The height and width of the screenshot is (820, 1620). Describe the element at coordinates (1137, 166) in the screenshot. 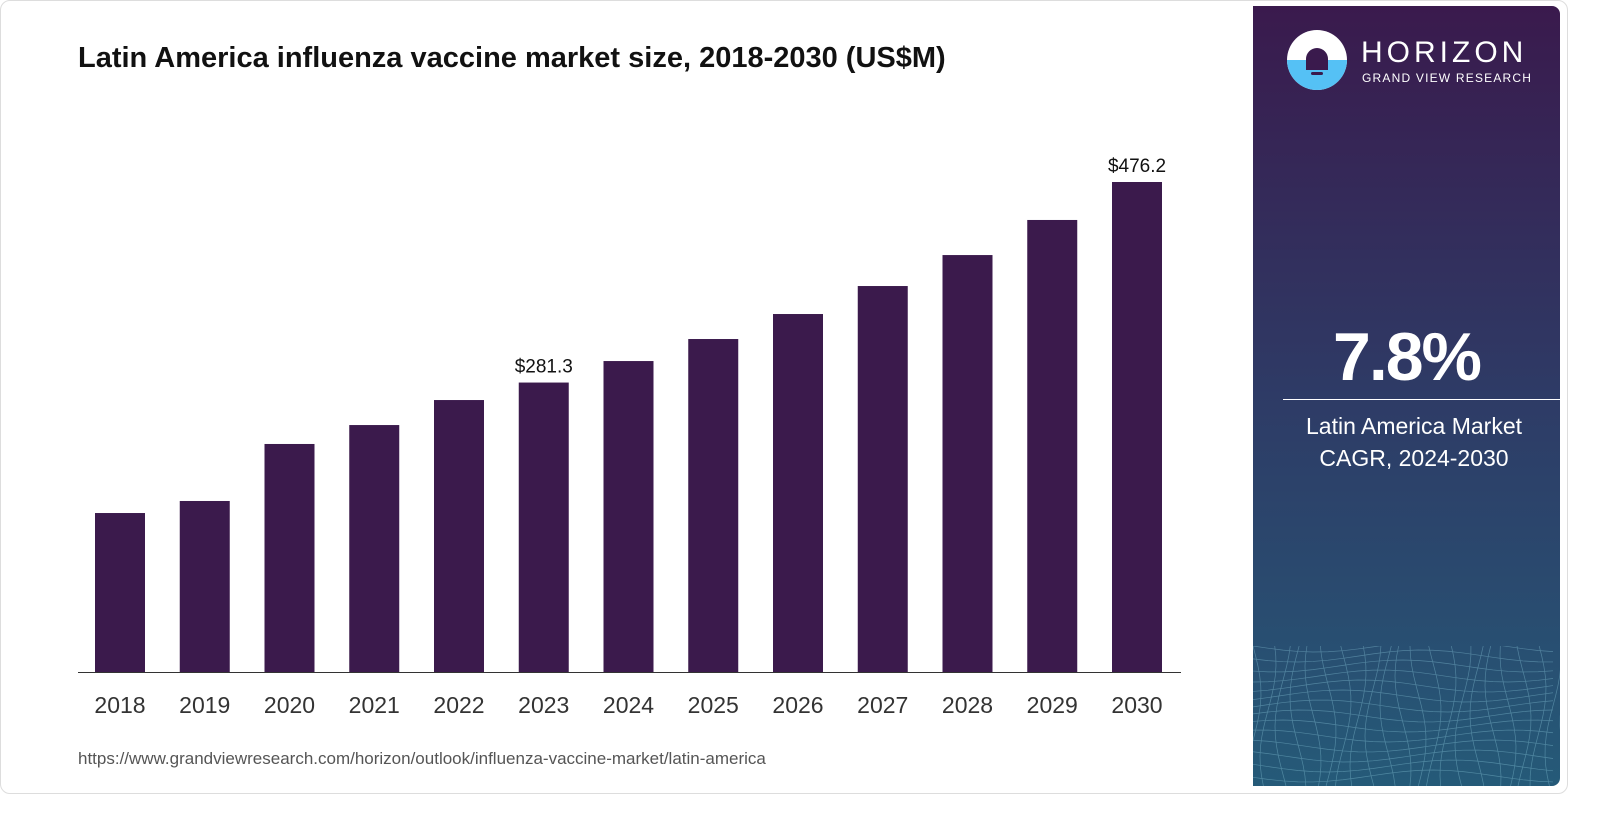

I see `data-label: $476.2` at that location.